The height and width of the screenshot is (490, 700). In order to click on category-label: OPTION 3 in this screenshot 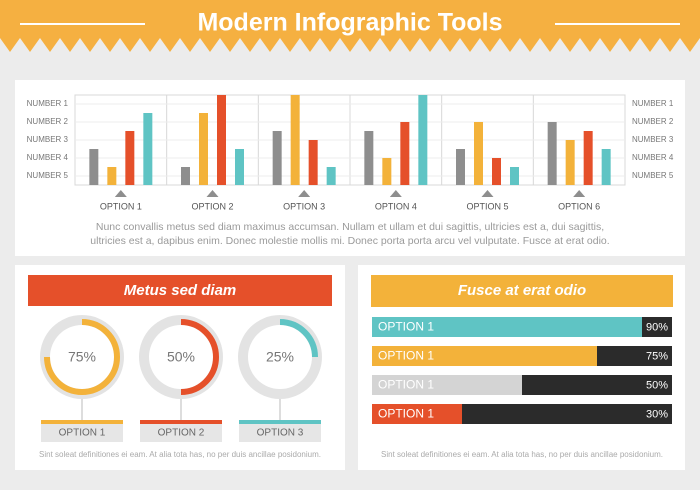, I will do `click(280, 433)`.